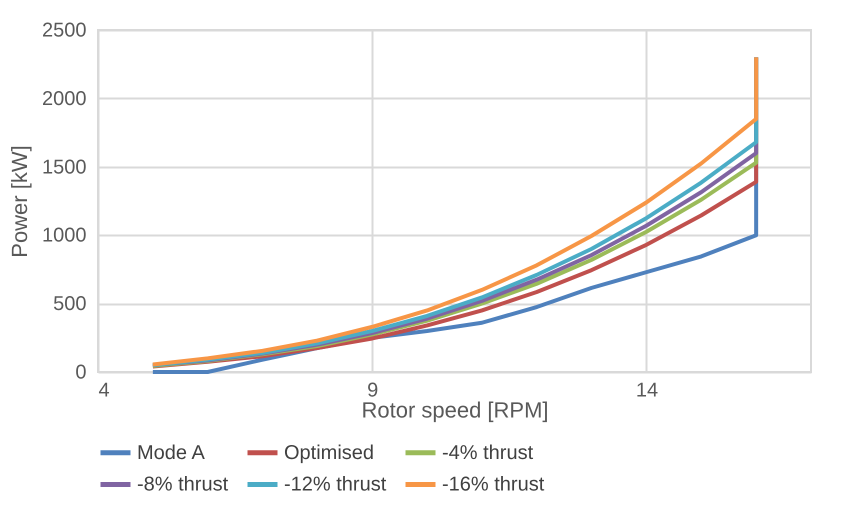 The image size is (852, 514). I want to click on legend-label: -12% thrust, so click(335, 485).